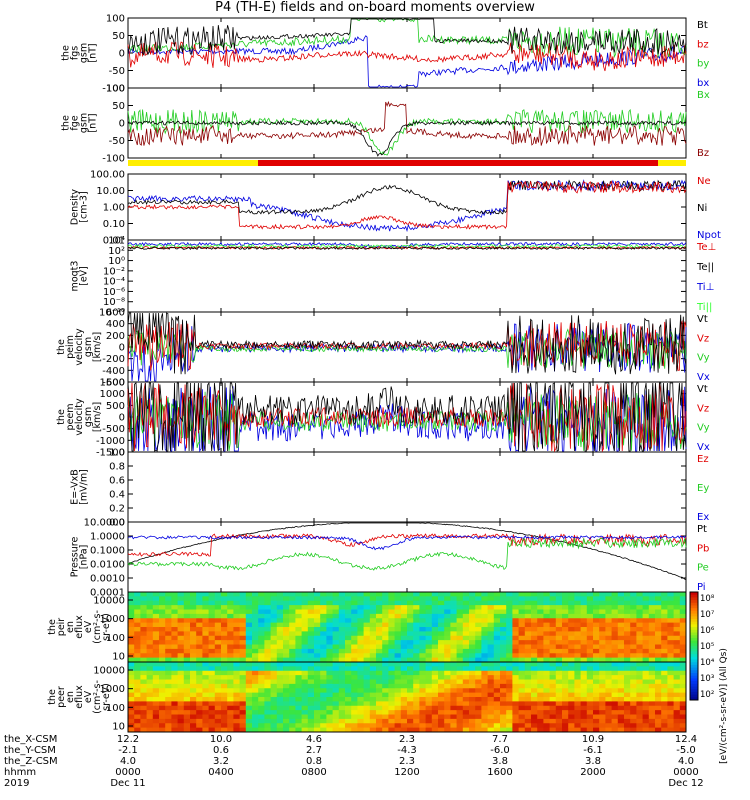  What do you see at coordinates (61, 347) in the screenshot?
I see `y-axis-label: the` at bounding box center [61, 347].